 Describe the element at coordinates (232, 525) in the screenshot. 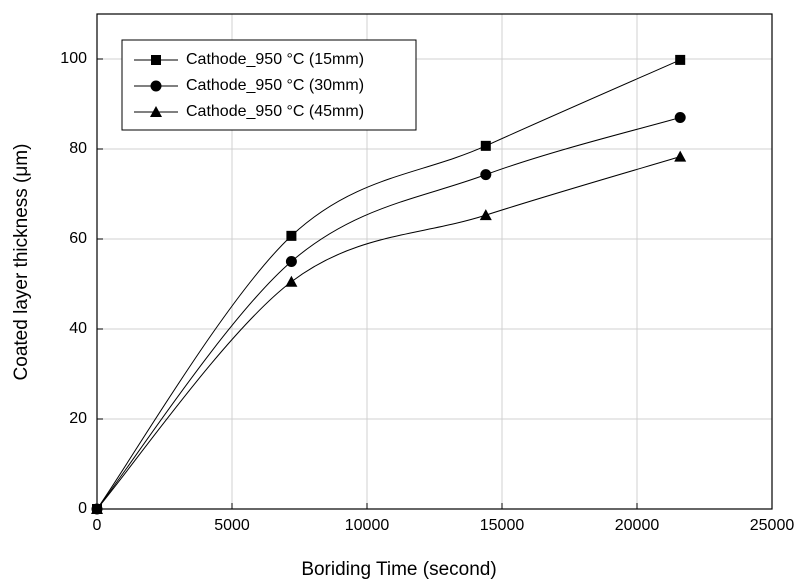

I see `x-tick-label: 5000` at that location.